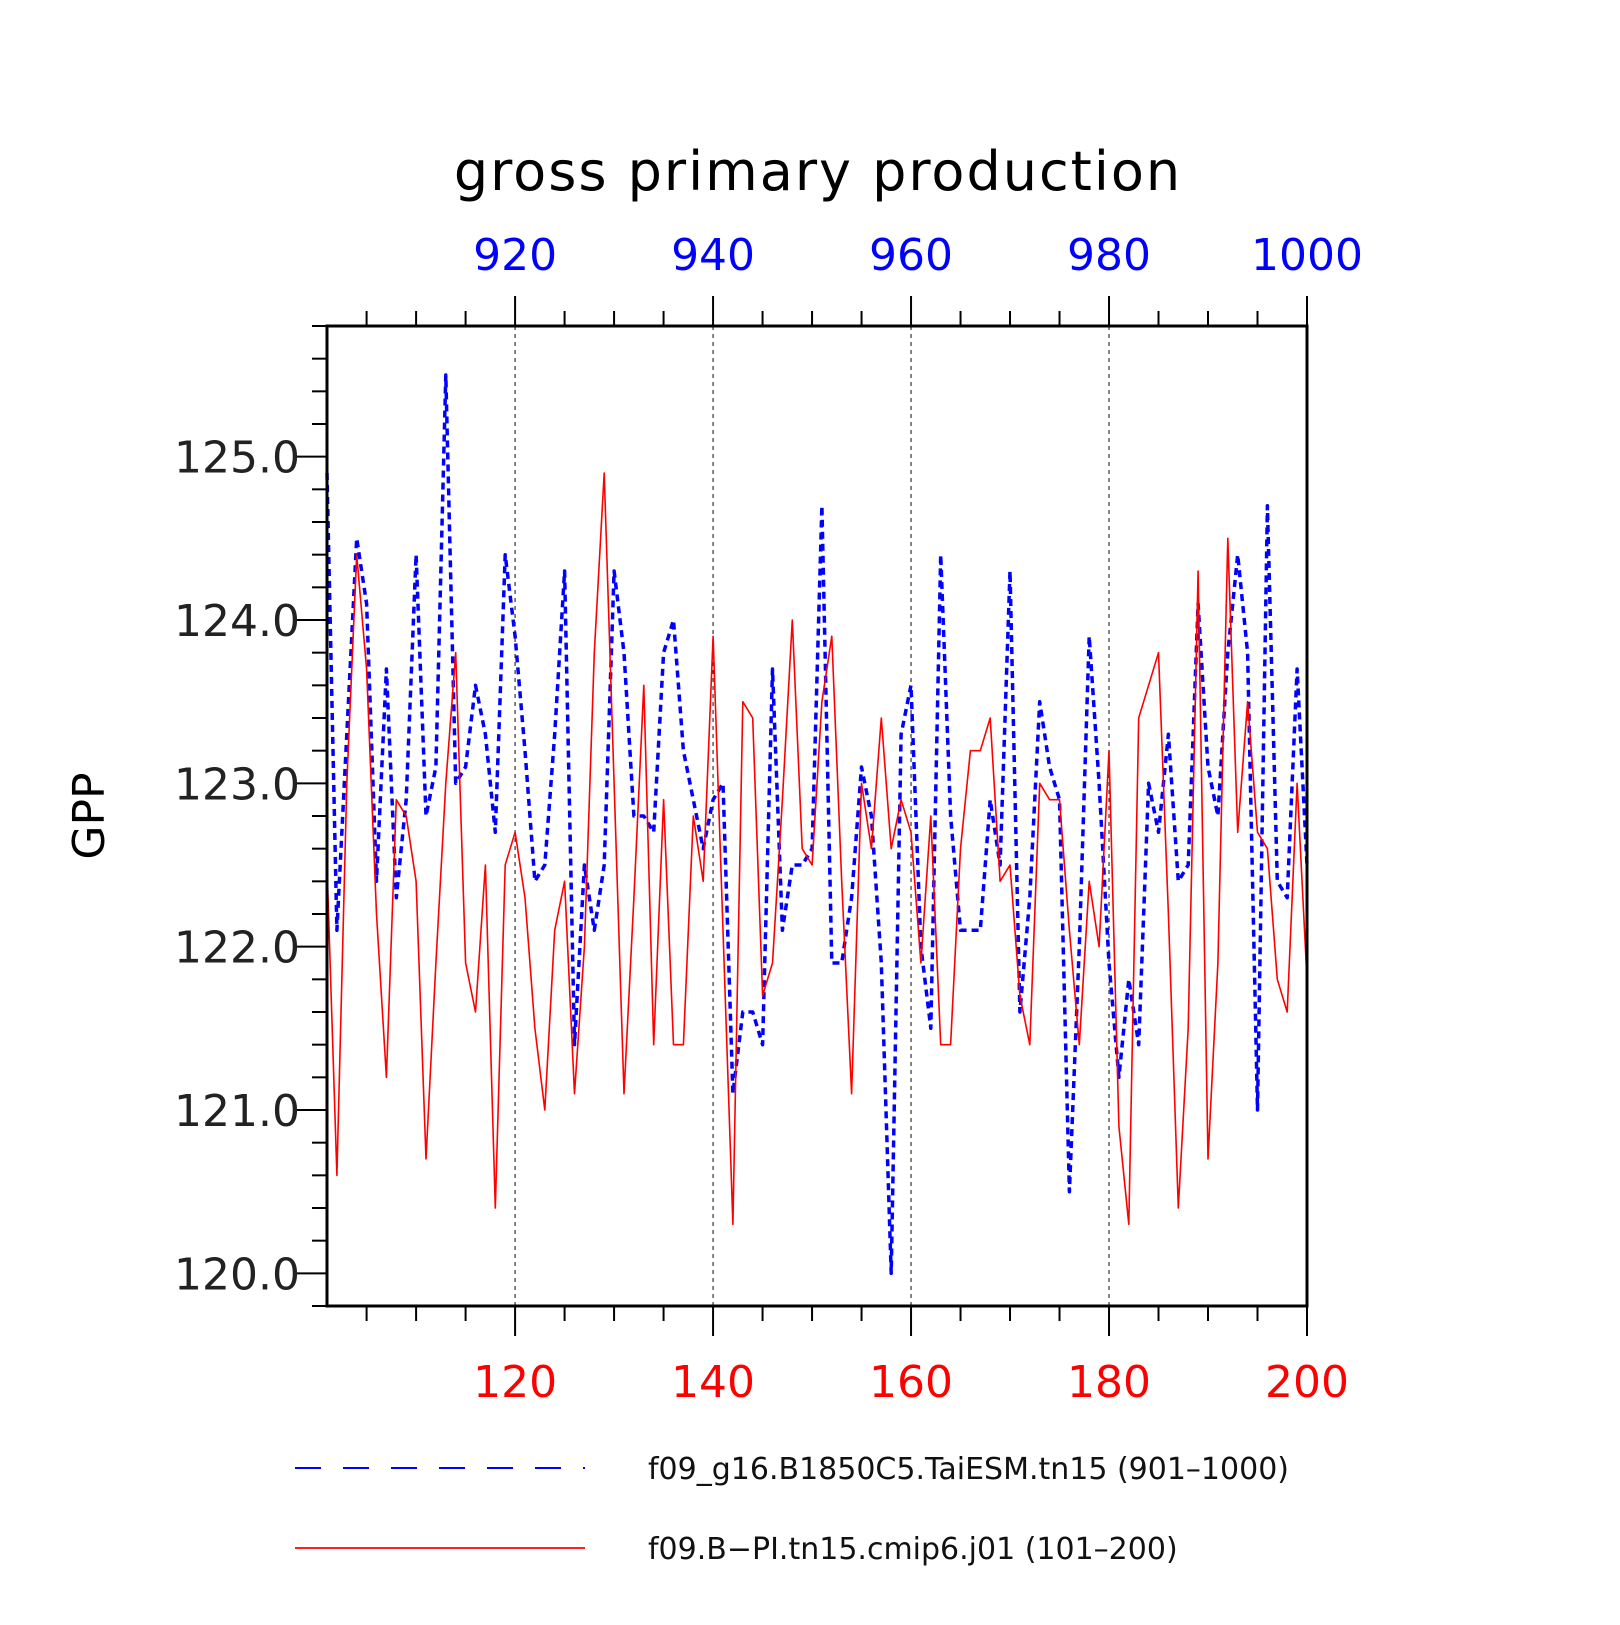  What do you see at coordinates (237, 621) in the screenshot?
I see `y-tick-label: 124.0` at bounding box center [237, 621].